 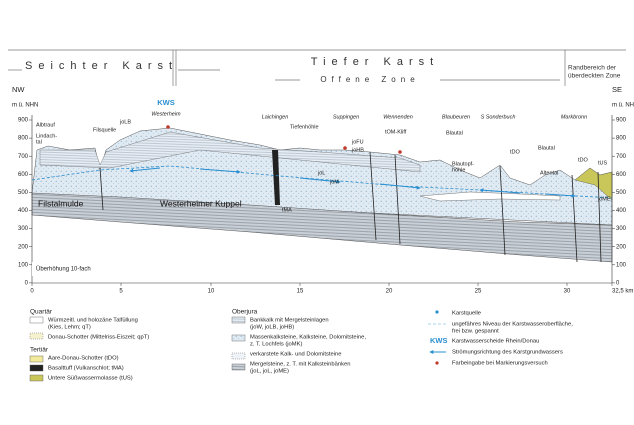 What do you see at coordinates (594, 76) in the screenshot?
I see `header-randbereich: überdeckten Zone` at bounding box center [594, 76].